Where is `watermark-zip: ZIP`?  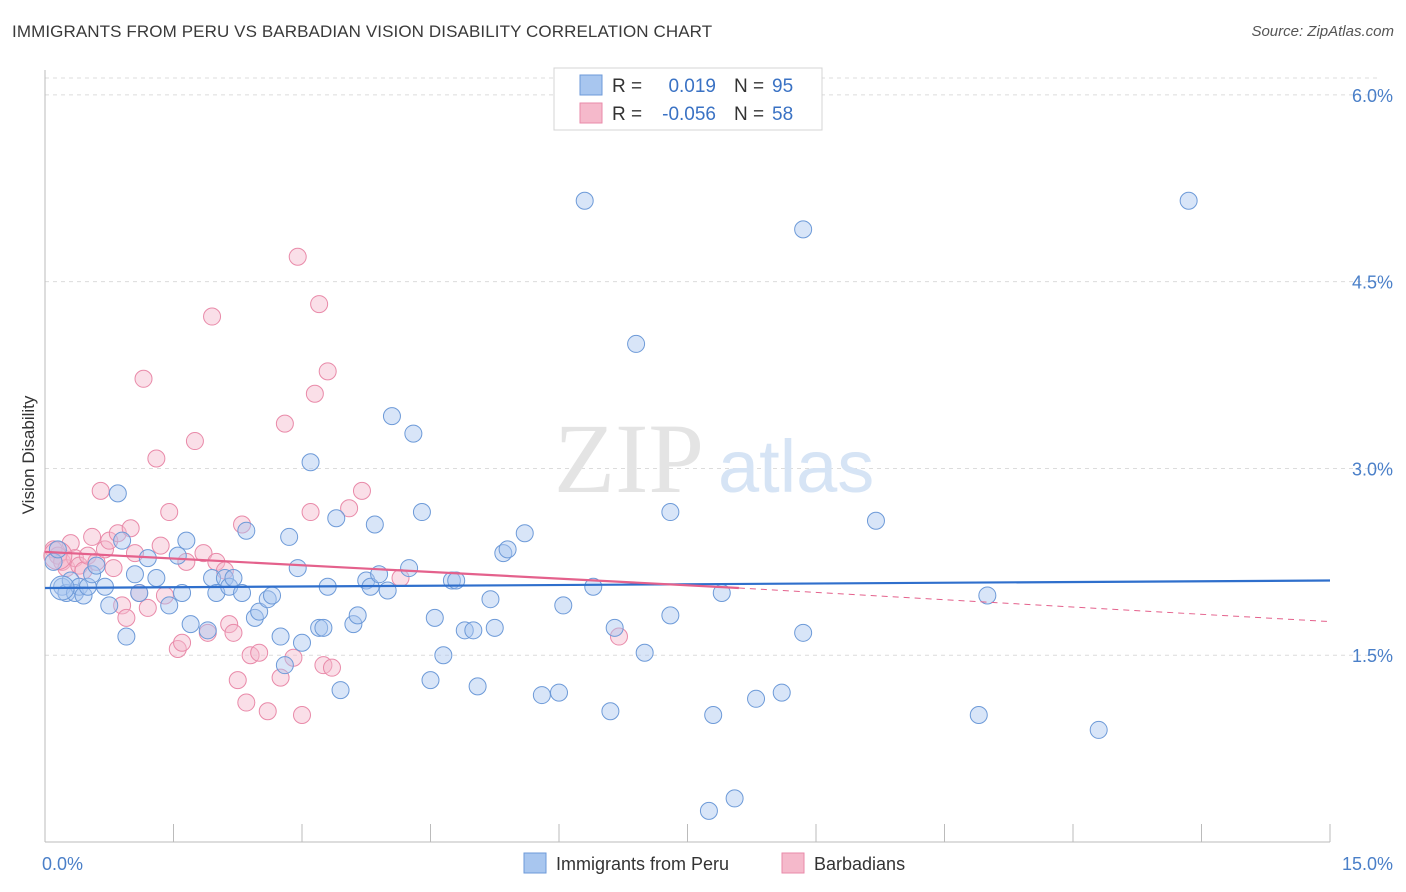
watermark-zip: ZIP is located at coordinates (629, 458).